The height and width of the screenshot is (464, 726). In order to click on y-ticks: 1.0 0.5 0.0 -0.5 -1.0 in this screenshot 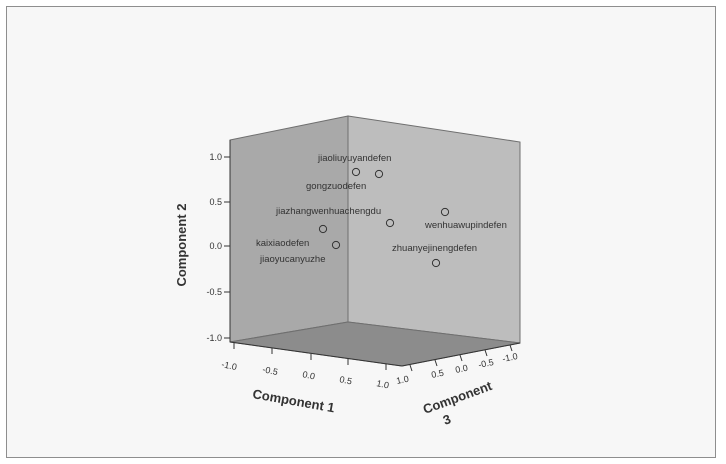, I will do `click(218, 247)`.